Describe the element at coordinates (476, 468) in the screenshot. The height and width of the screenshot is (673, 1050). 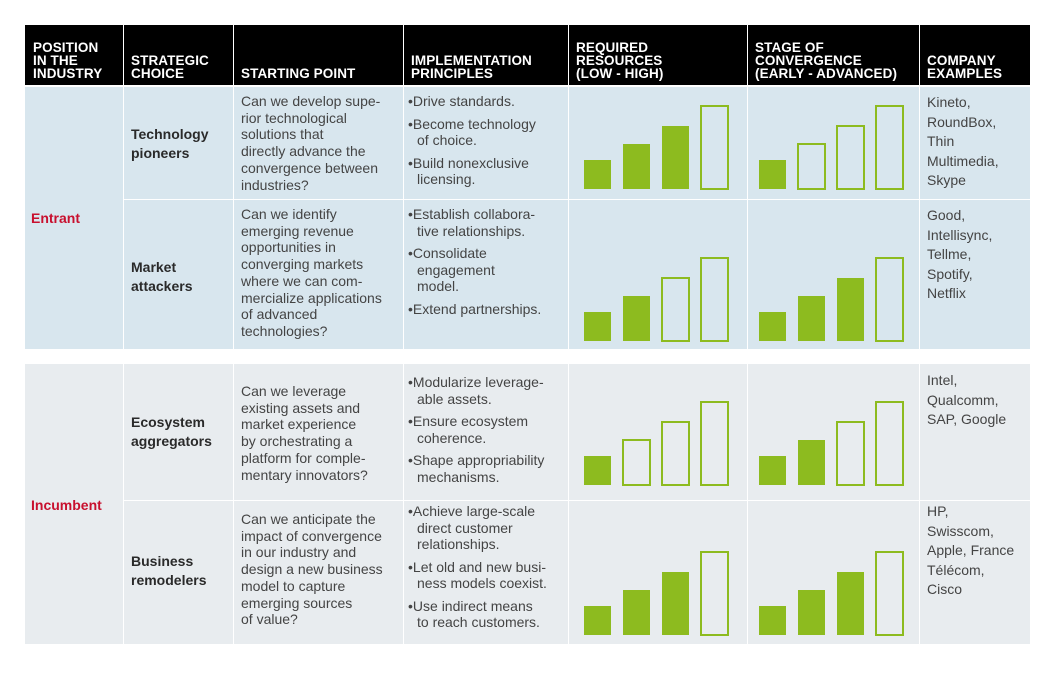
I see `principle-item: •Shape appropriability mechanisms.` at that location.